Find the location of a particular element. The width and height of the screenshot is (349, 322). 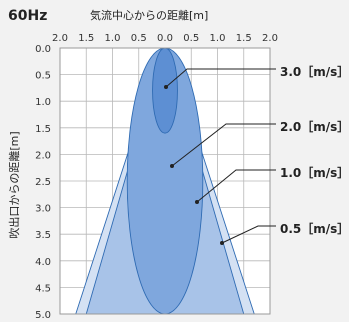

top-axis-title: 気流中心からの距離[m] is located at coordinates (149, 15).